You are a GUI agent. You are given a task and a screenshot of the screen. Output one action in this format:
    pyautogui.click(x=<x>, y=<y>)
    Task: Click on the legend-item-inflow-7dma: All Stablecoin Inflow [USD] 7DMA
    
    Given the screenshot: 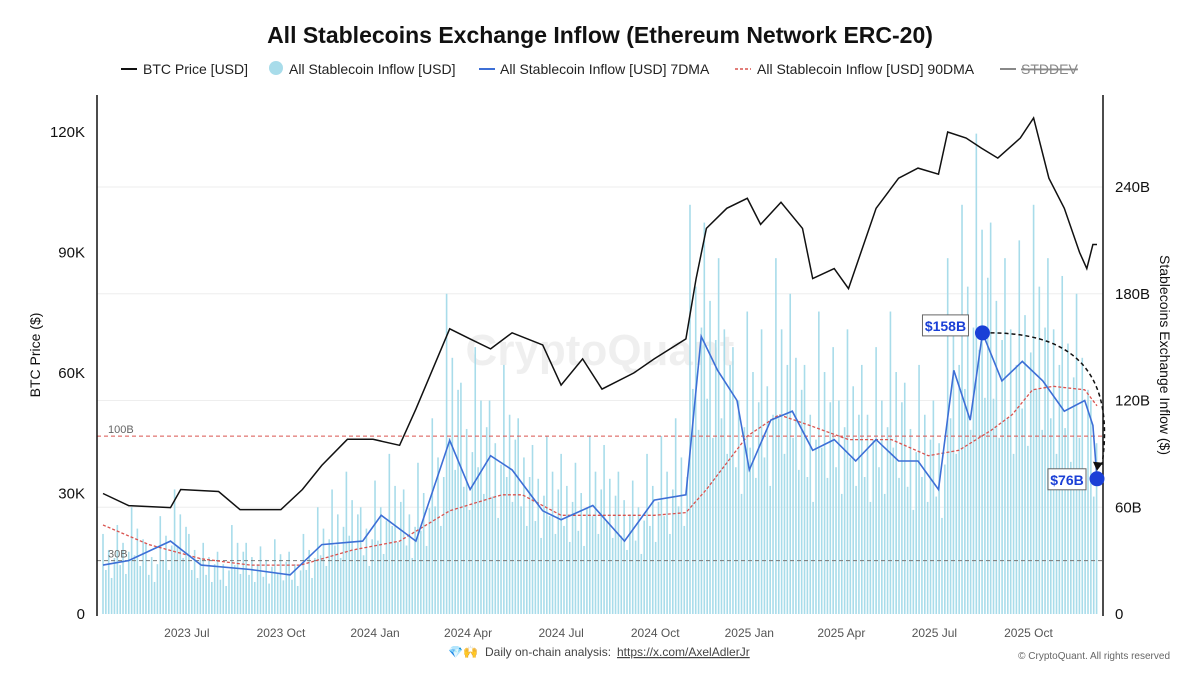 What is the action you would take?
    pyautogui.click(x=594, y=69)
    